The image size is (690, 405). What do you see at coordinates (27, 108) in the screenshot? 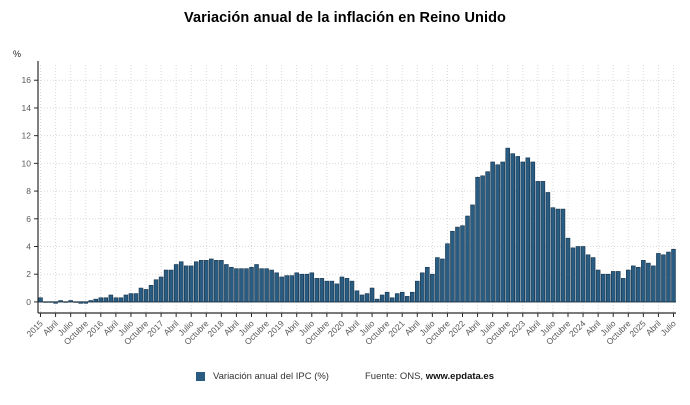
I see `y-tick-label: 14` at bounding box center [27, 108].